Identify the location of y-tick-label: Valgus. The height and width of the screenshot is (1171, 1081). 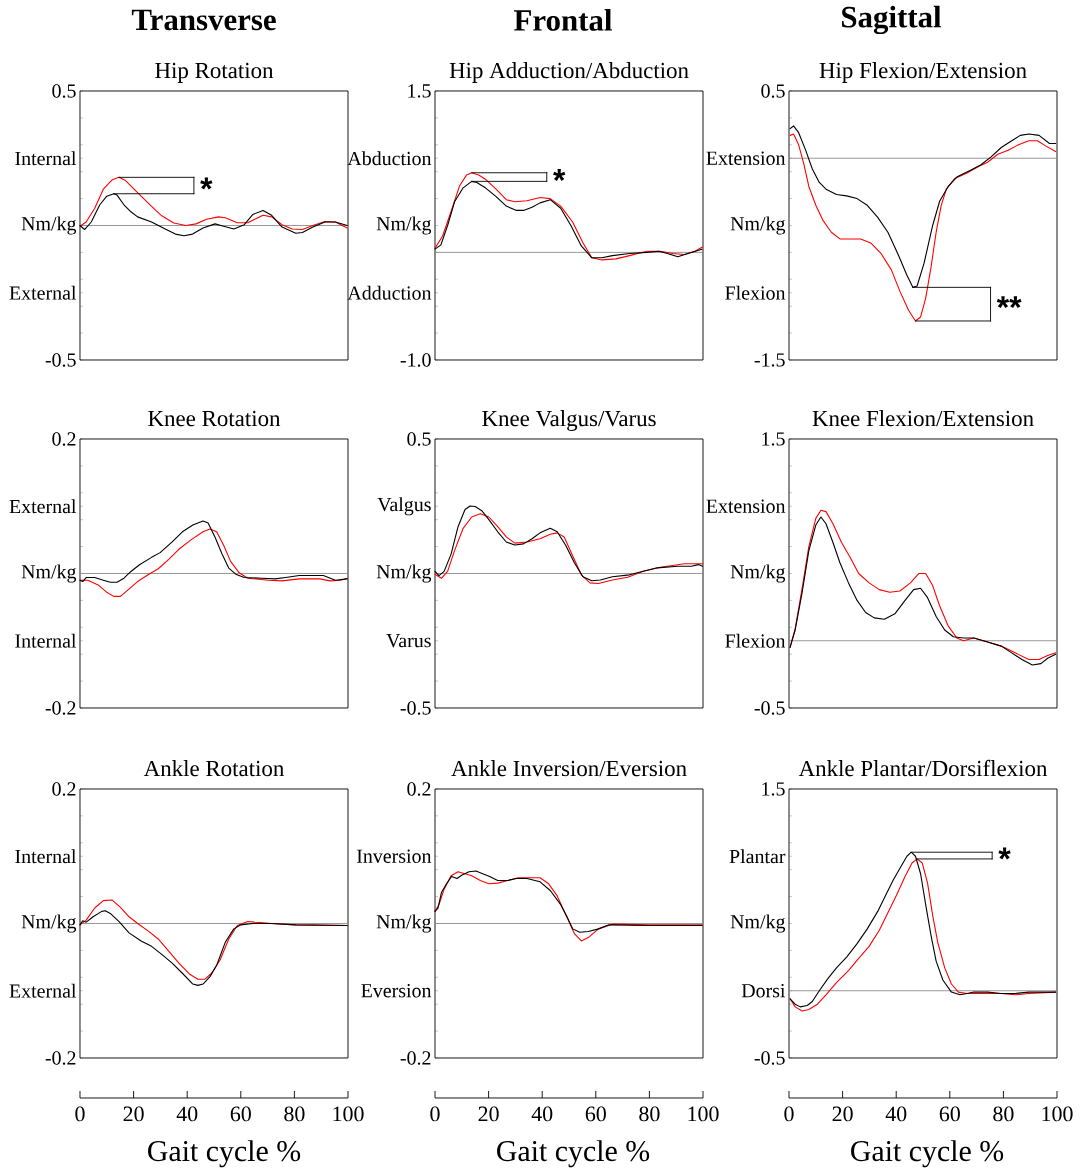
(404, 506).